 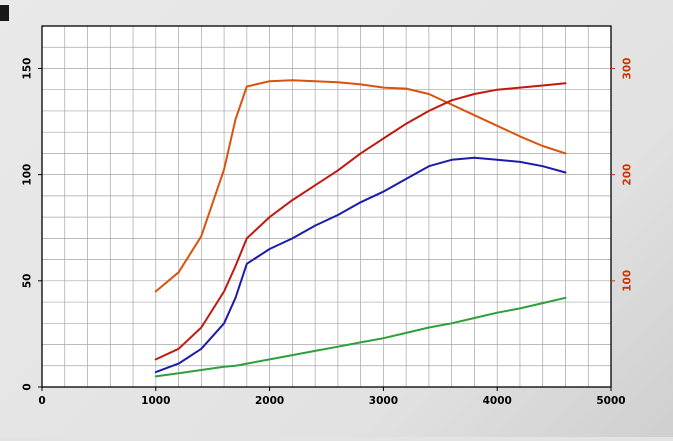 What do you see at coordinates (28, 175) in the screenshot?
I see `y-left-tick-label: 100` at bounding box center [28, 175].